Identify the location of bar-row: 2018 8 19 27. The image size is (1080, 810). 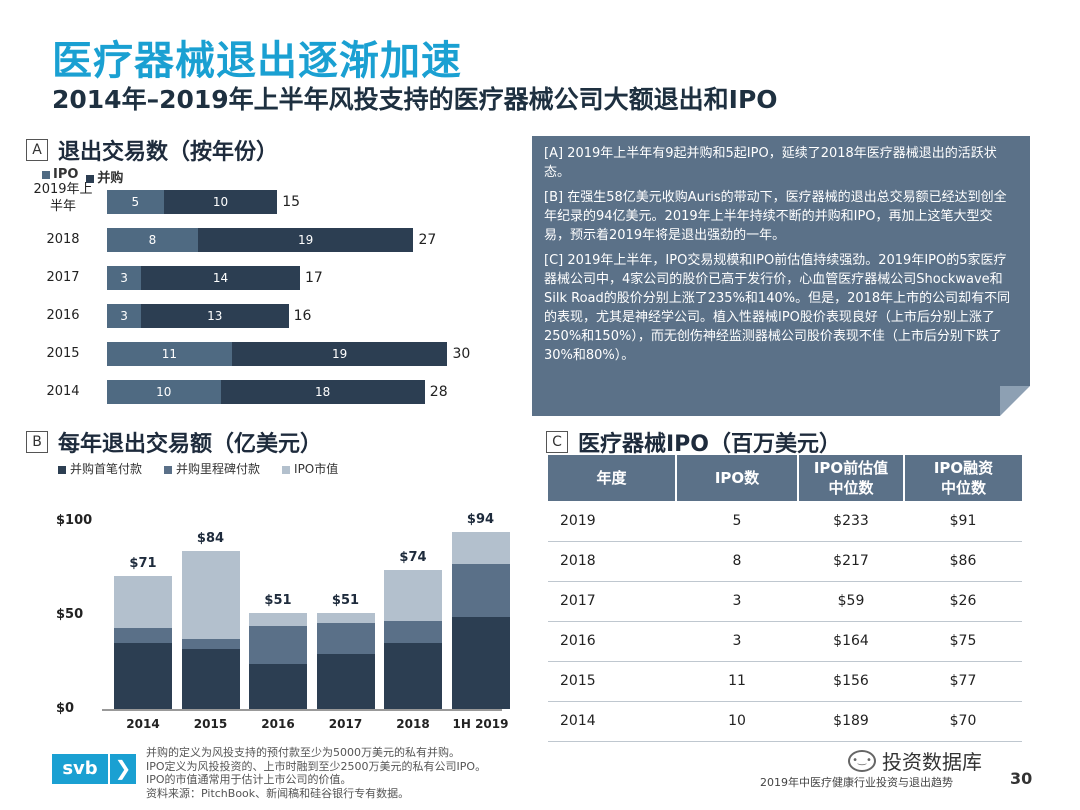
(290, 240).